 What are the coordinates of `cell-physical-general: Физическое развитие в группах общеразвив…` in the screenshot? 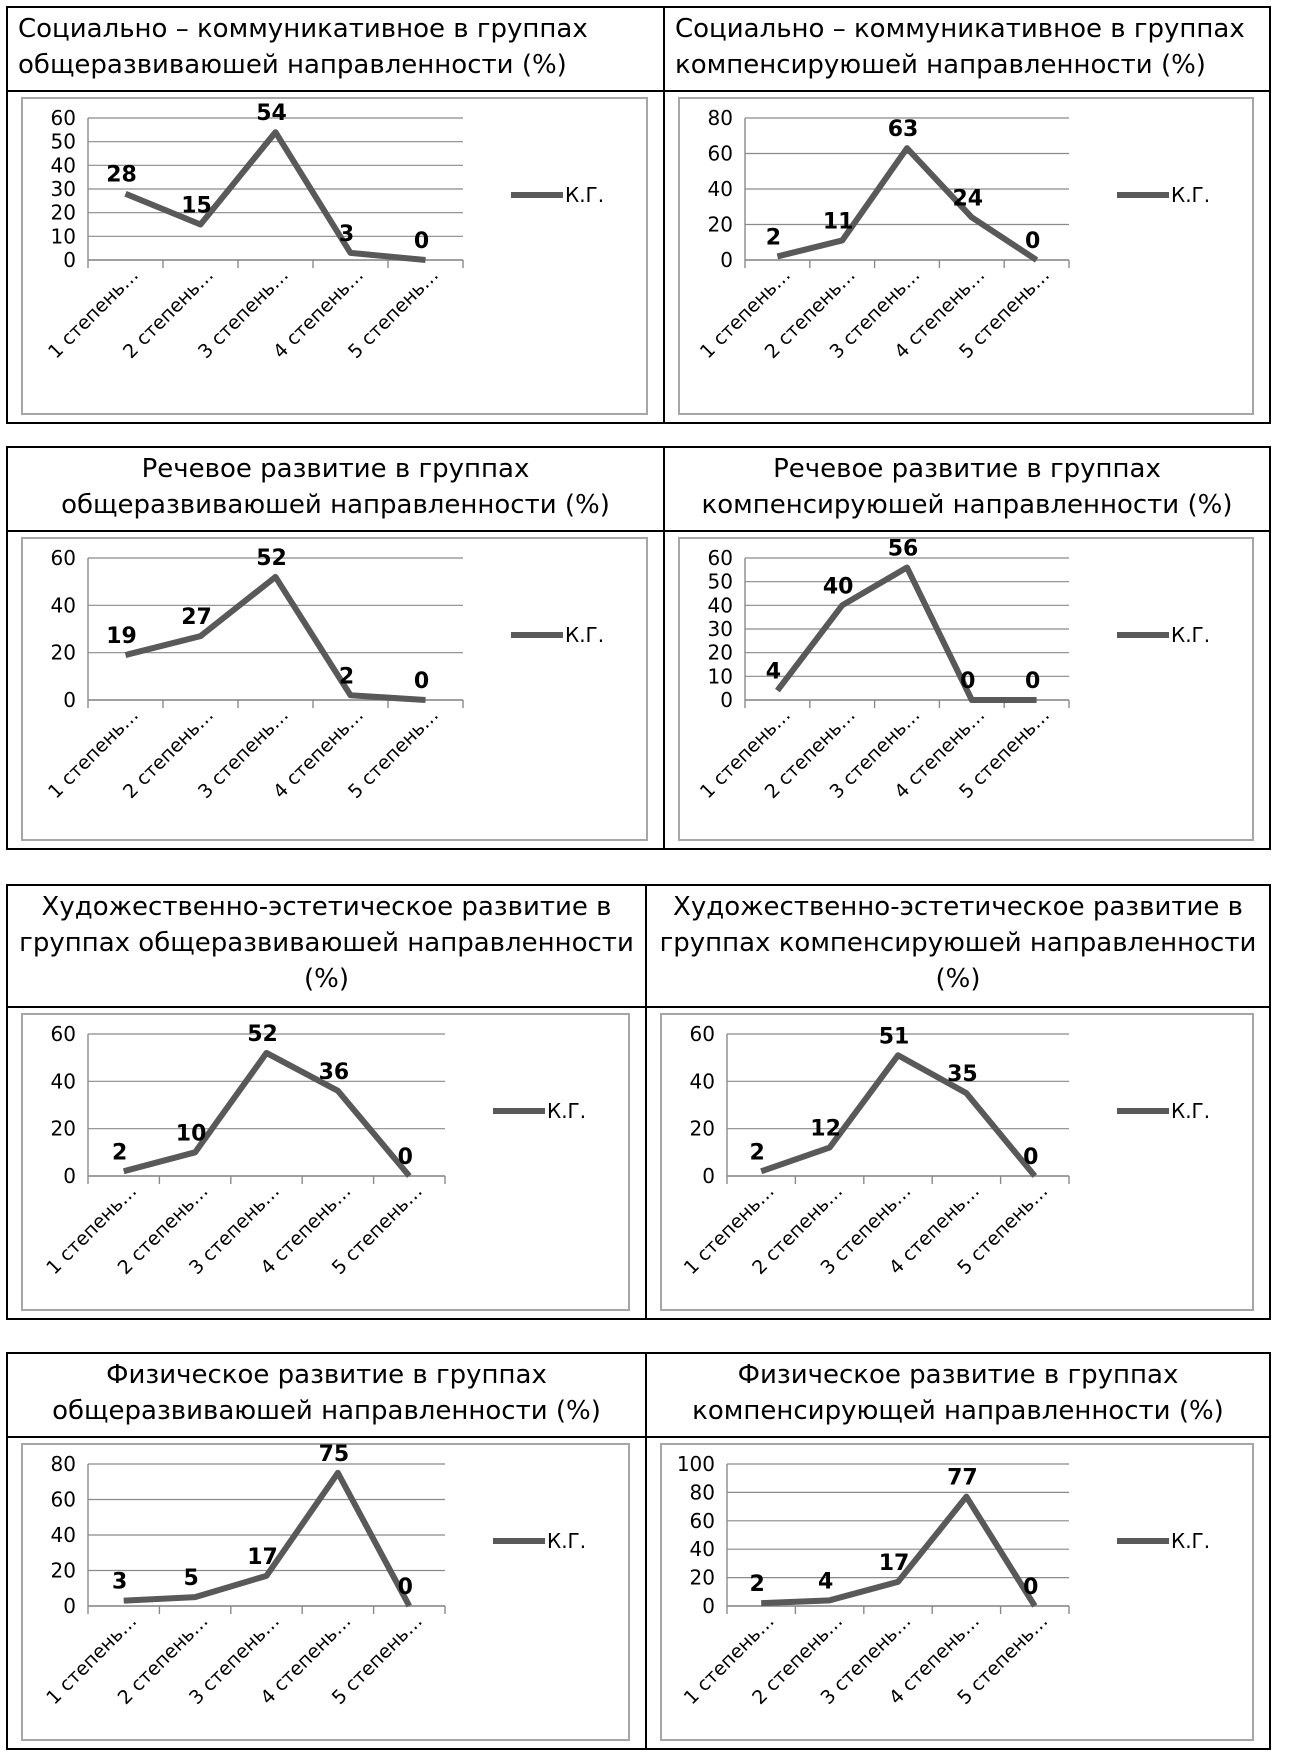 It's located at (326, 1551).